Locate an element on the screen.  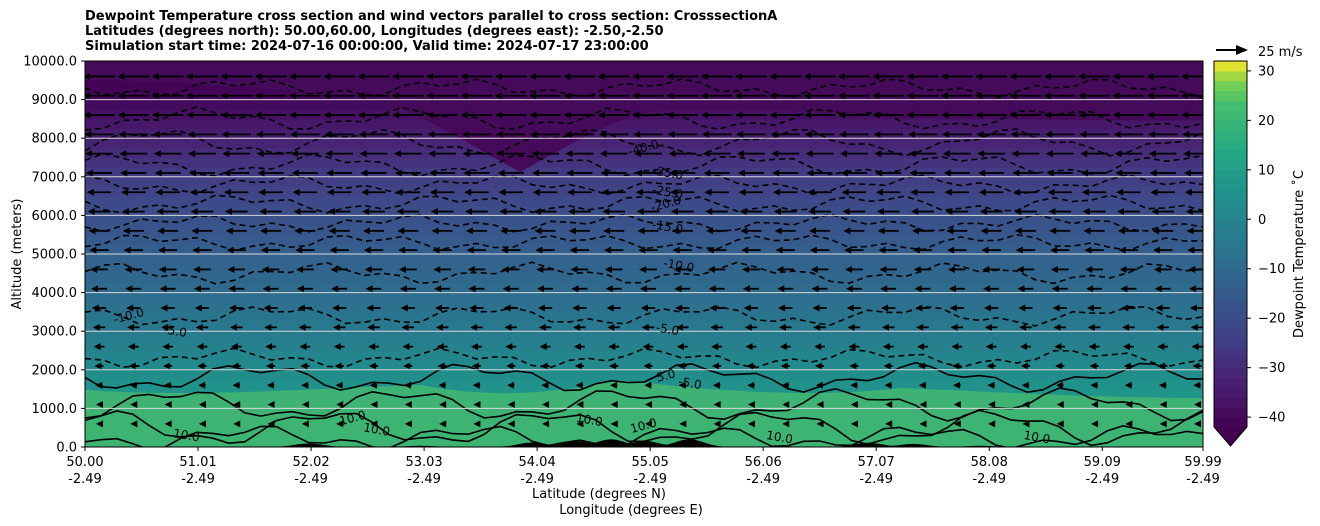
x-tick-label-lat: 59.99 is located at coordinates (1202, 462).